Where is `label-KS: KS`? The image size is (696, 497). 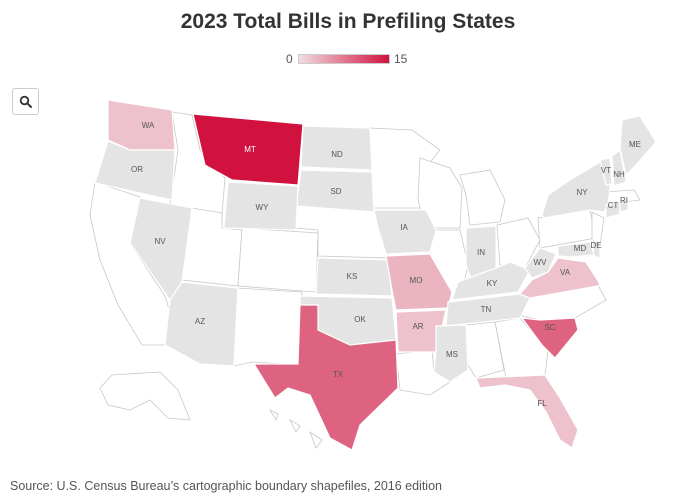 label-KS: KS is located at coordinates (352, 276).